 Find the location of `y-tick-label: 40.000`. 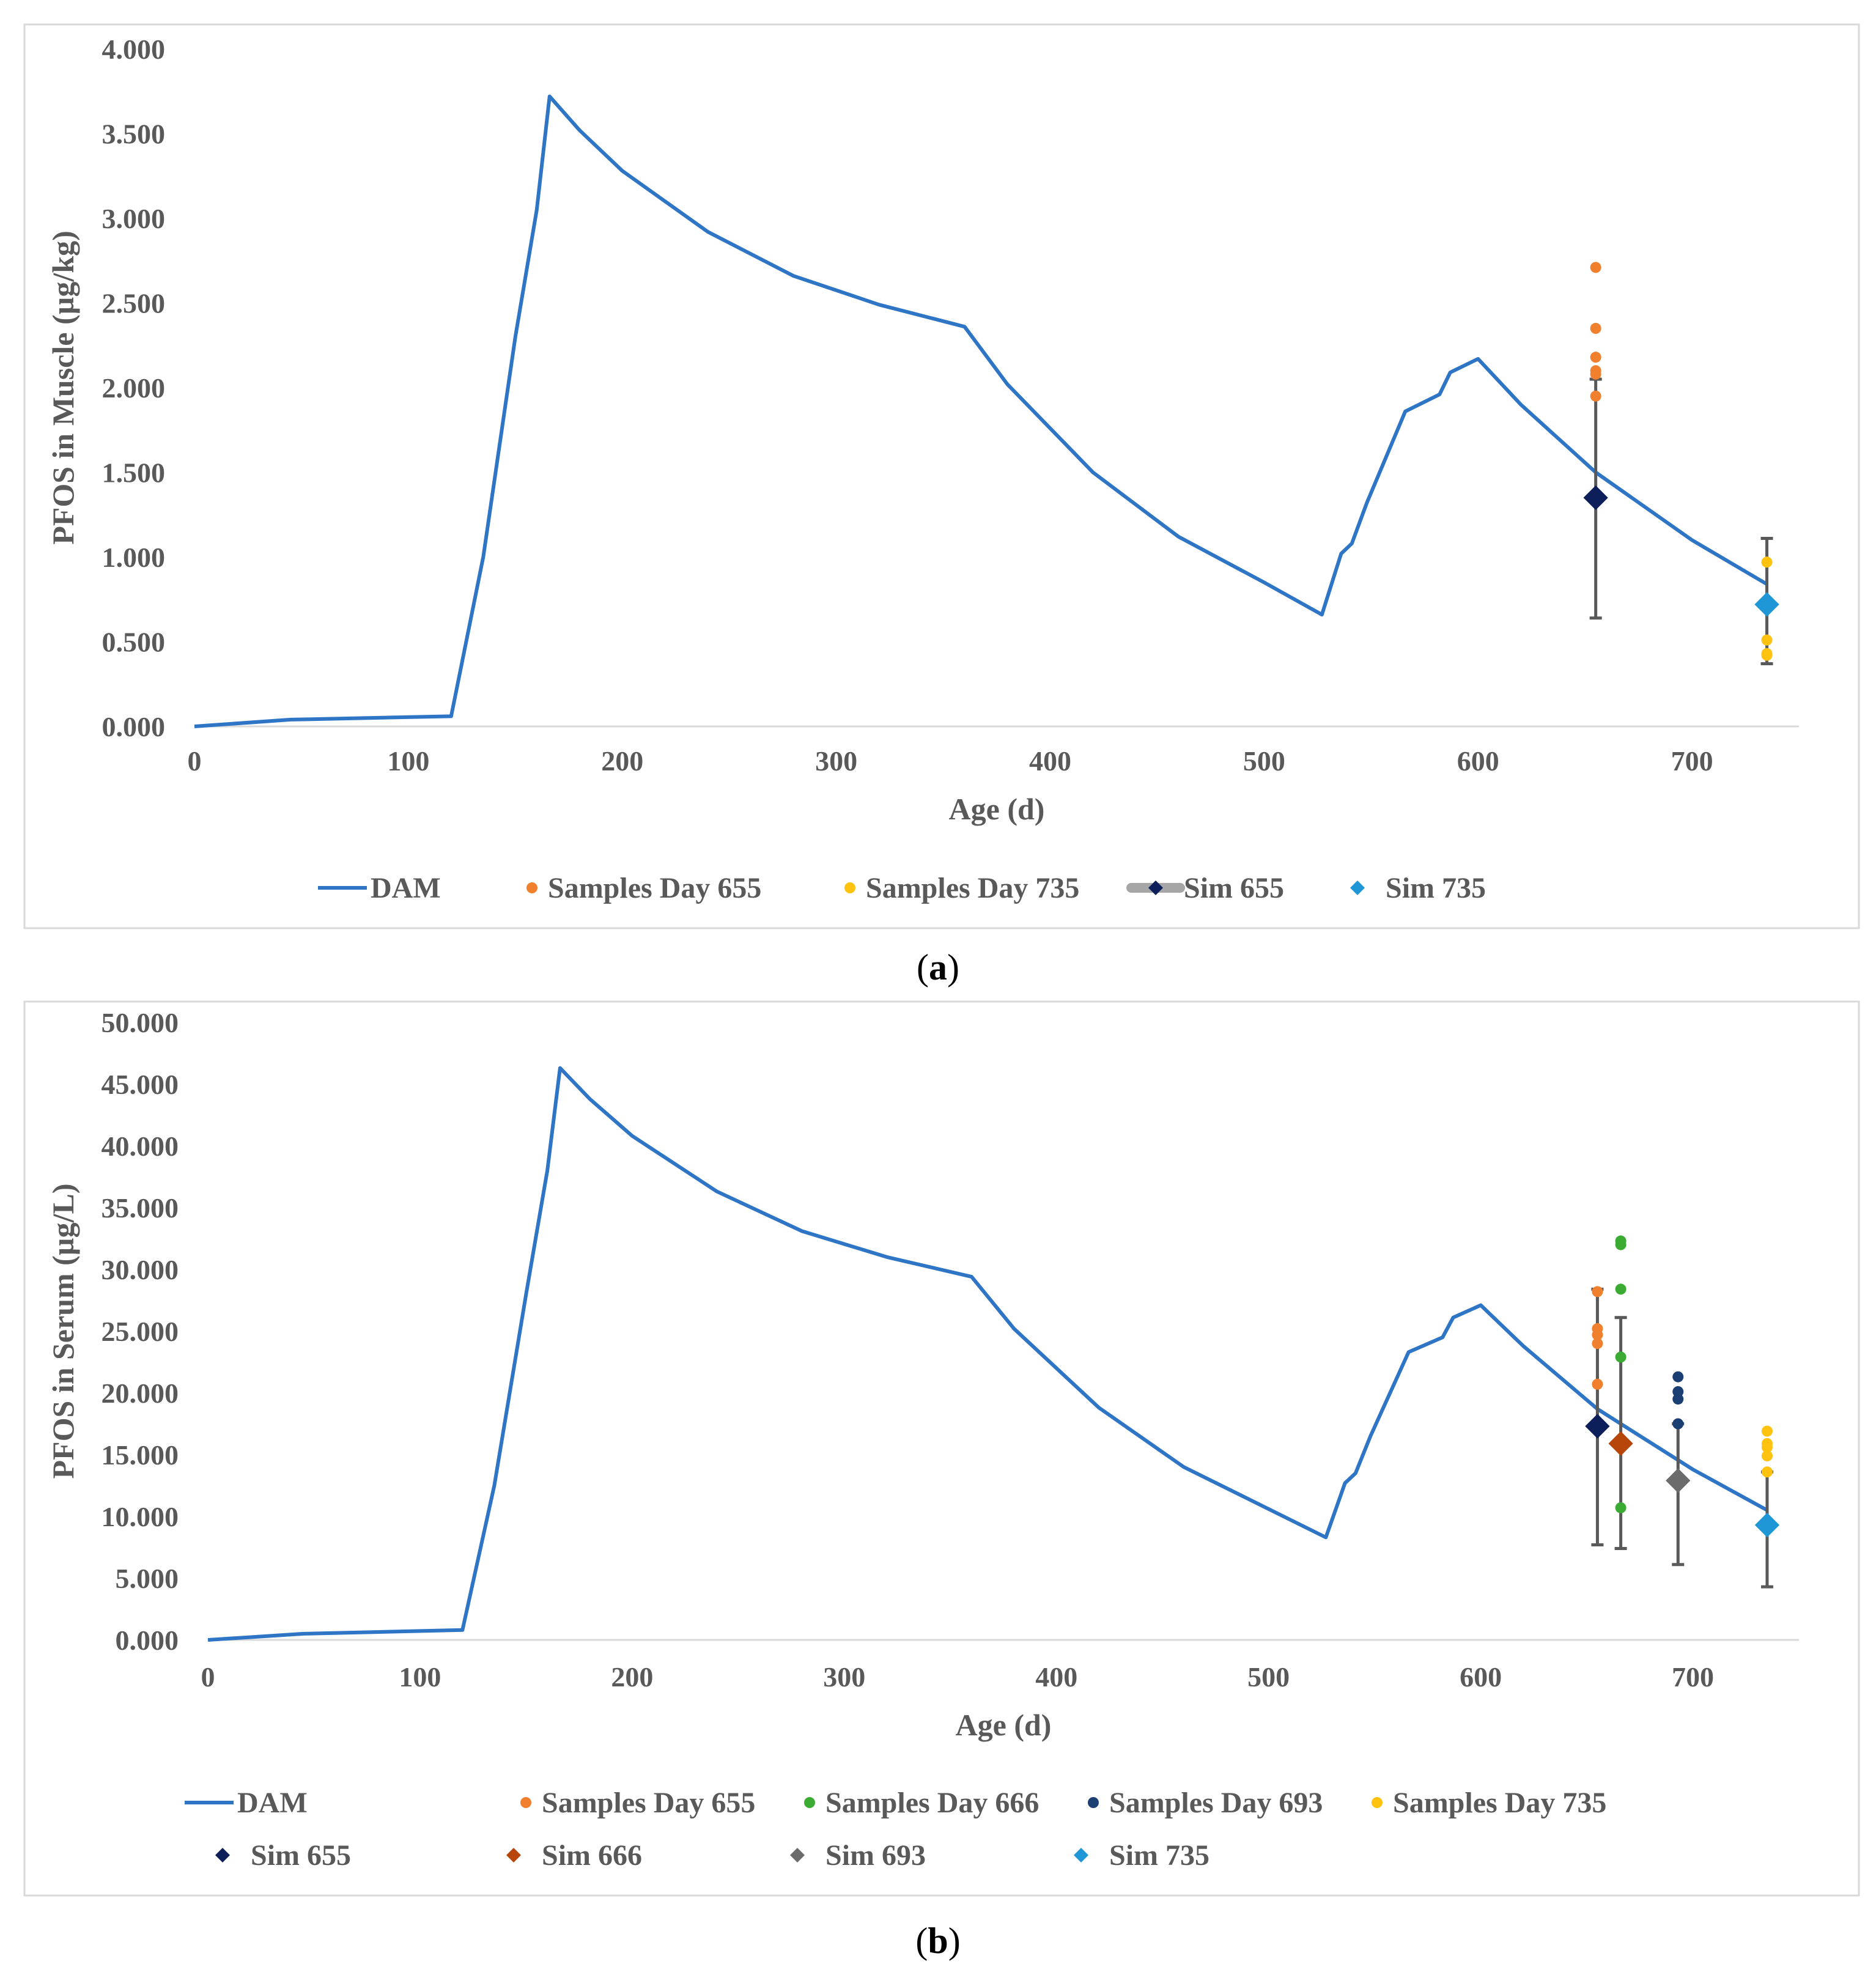

y-tick-label: 40.000 is located at coordinates (140, 1146).